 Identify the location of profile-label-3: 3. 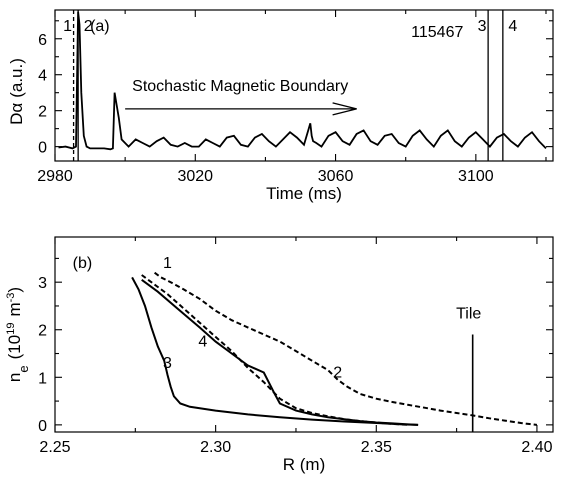
(167, 363).